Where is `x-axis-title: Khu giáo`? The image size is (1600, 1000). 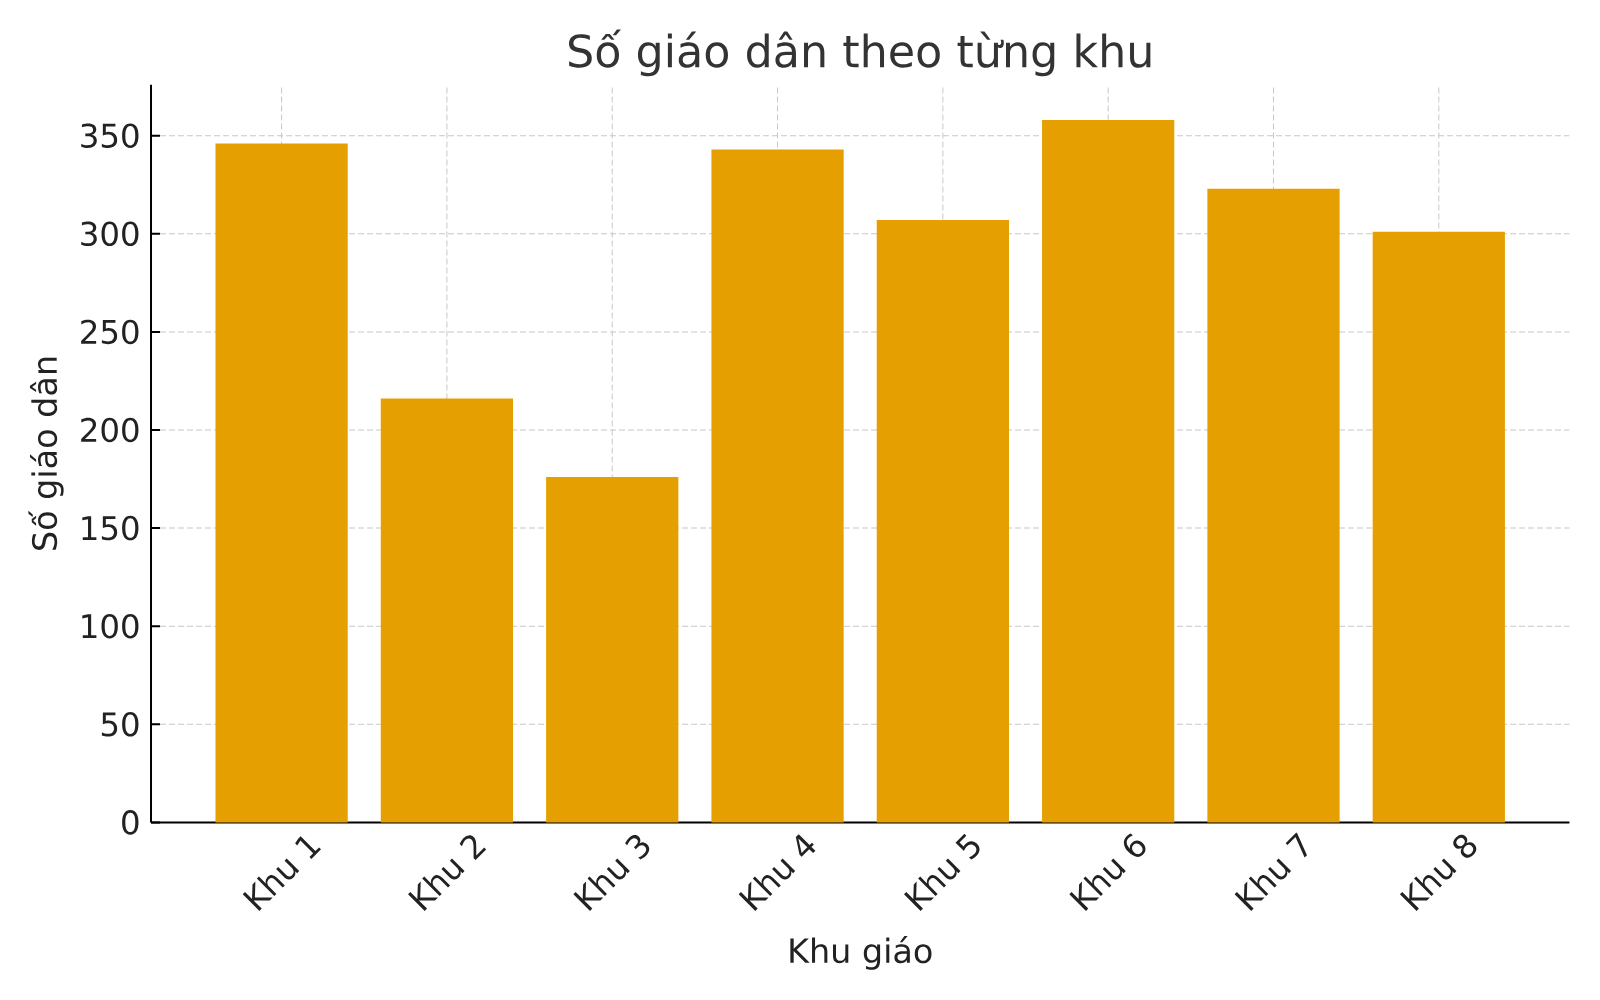 x-axis-title: Khu giáo is located at coordinates (861, 953).